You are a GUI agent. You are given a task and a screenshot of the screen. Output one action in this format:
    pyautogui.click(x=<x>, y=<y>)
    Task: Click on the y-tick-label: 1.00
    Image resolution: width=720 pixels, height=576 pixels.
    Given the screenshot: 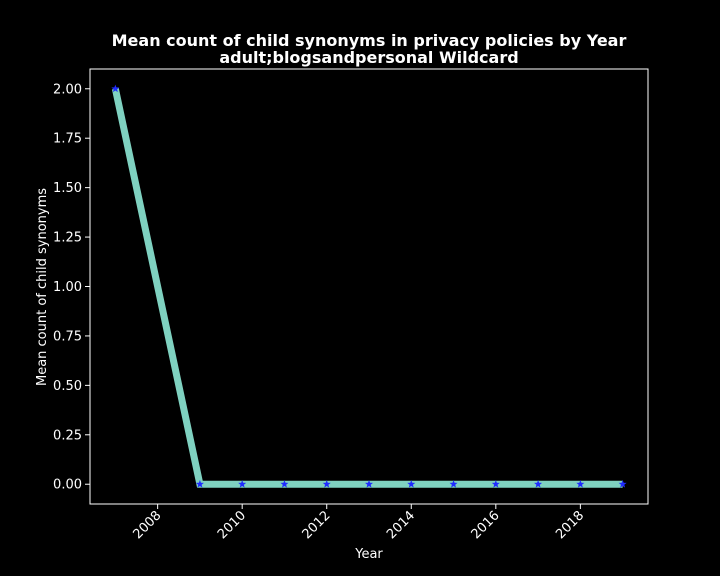 What is the action you would take?
    pyautogui.click(x=67, y=287)
    